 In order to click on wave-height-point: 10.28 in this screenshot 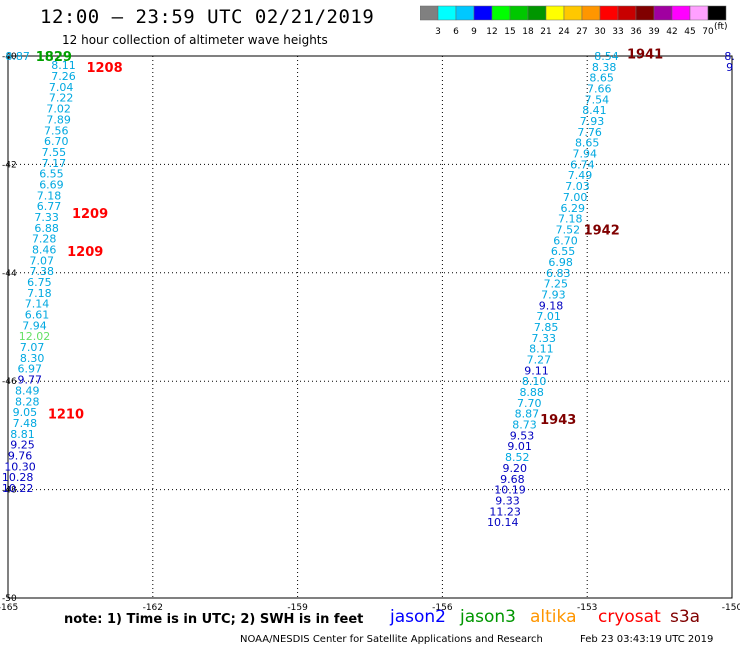, I will do `click(18, 477)`.